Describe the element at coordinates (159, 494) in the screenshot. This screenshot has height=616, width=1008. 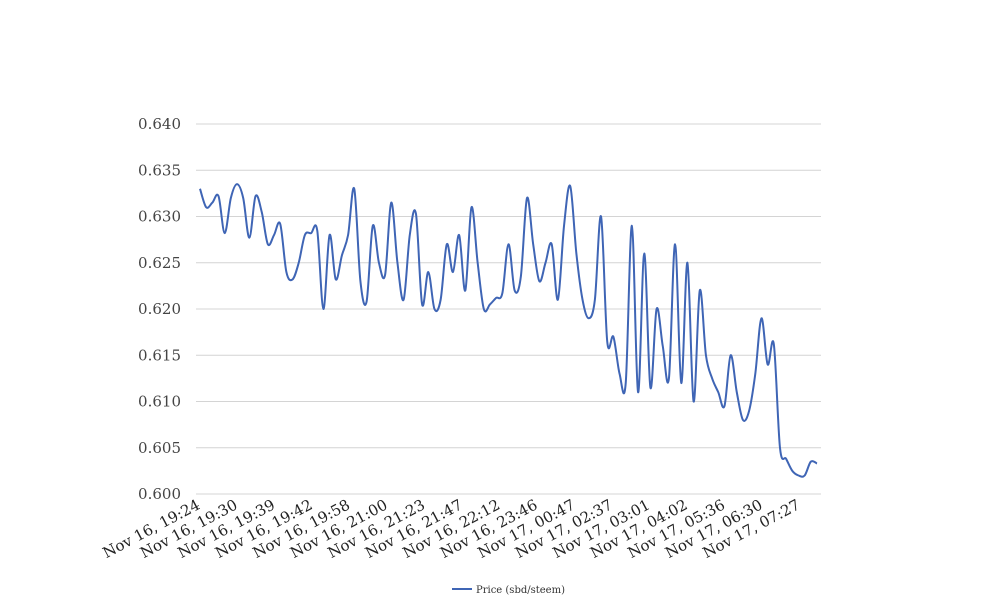
I see `y-tick-label: 0.600` at that location.